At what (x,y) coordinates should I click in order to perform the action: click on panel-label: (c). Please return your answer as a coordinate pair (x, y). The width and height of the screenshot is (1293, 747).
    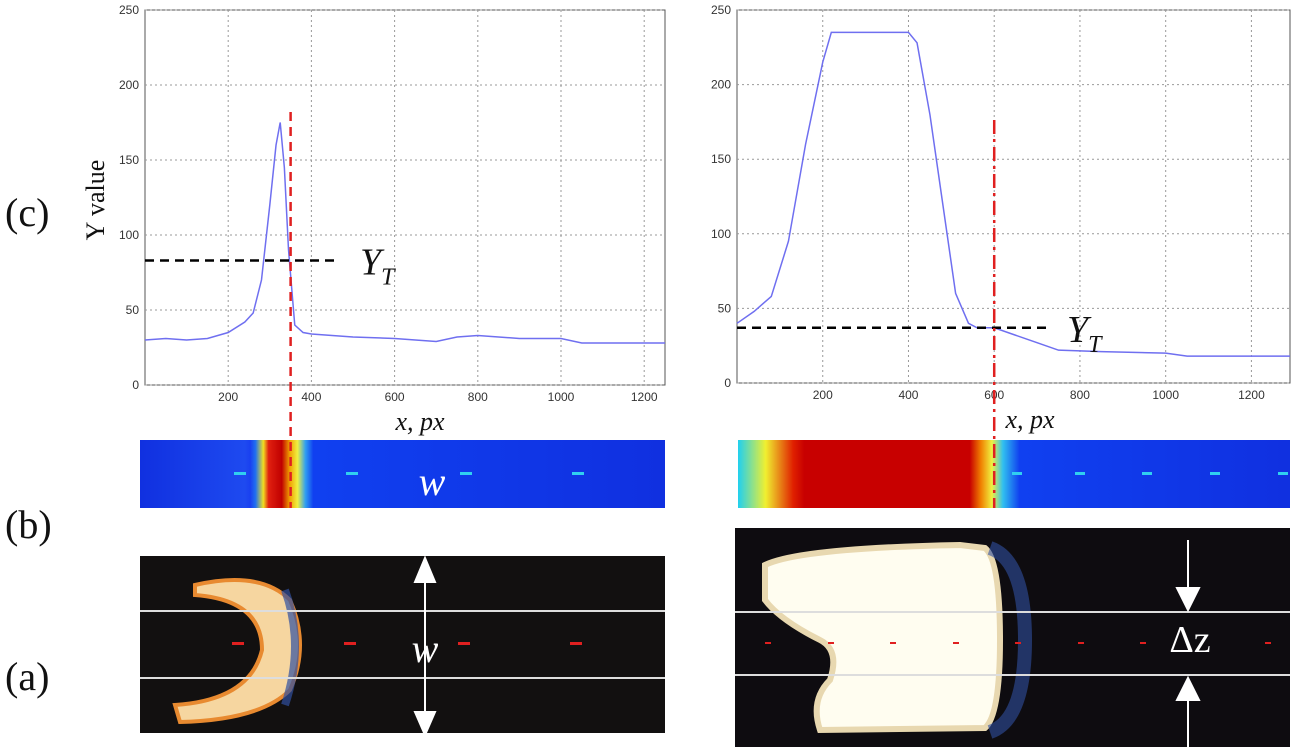
    Looking at the image, I should click on (27, 212).